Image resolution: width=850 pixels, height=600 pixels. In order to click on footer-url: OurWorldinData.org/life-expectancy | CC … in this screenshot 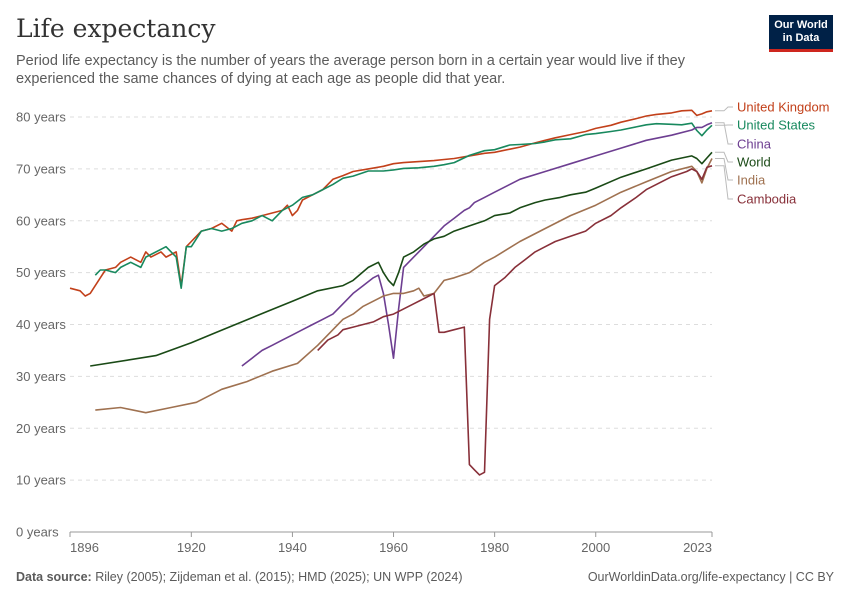, I will do `click(710, 577)`.